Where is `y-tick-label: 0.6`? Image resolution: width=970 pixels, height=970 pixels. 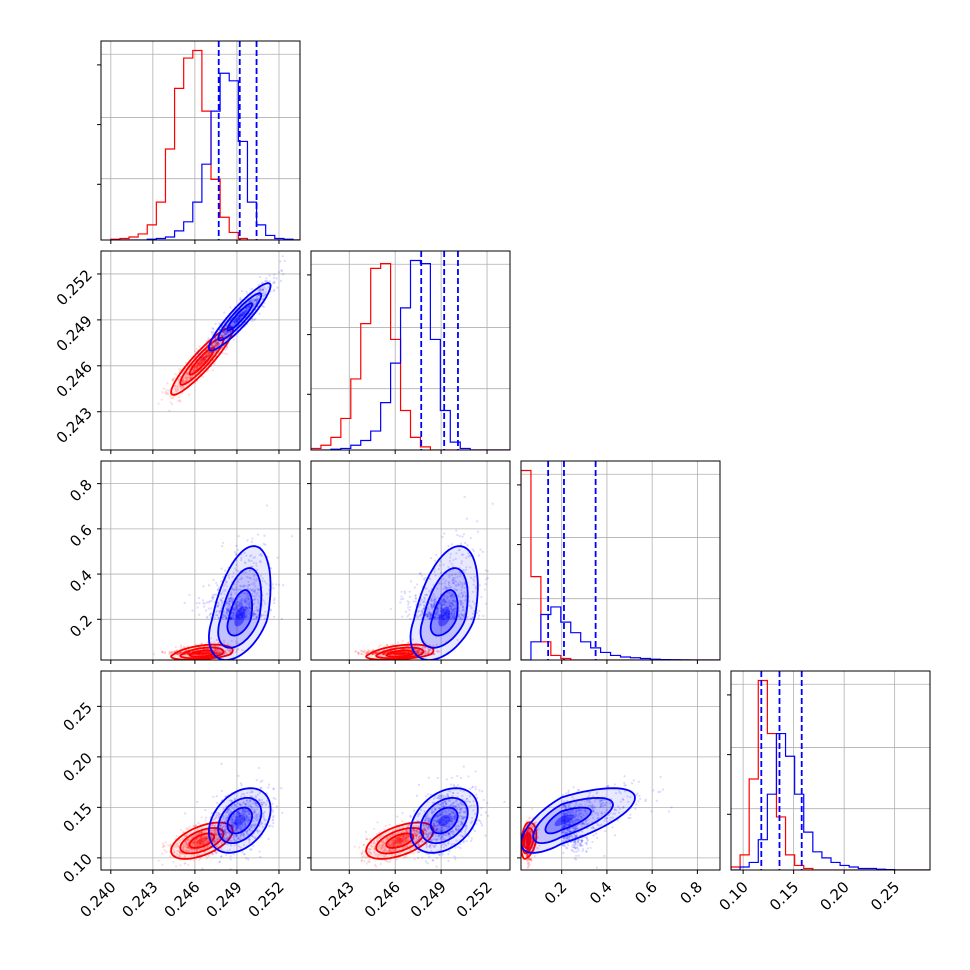
y-tick-label: 0.6 is located at coordinates (81, 536).